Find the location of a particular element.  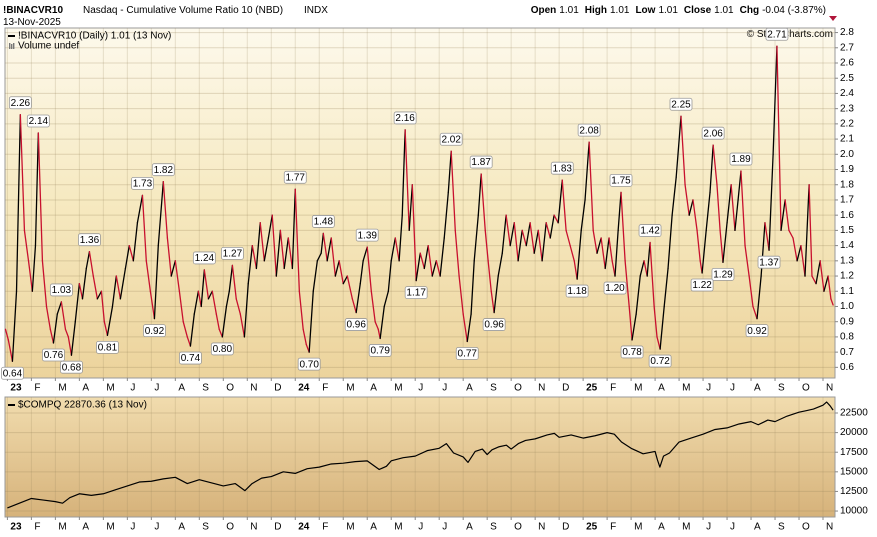

y-tick-label: 2.7 is located at coordinates (847, 47).